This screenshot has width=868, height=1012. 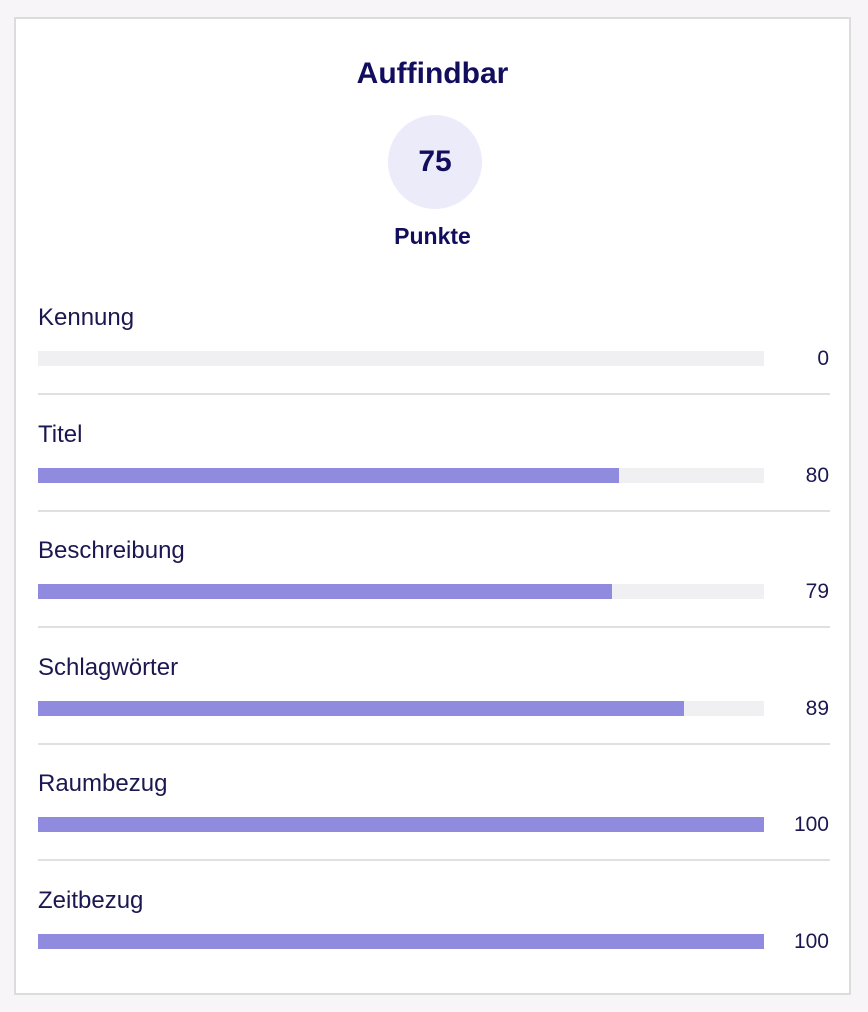 What do you see at coordinates (817, 708) in the screenshot?
I see `criterion-value: 89` at bounding box center [817, 708].